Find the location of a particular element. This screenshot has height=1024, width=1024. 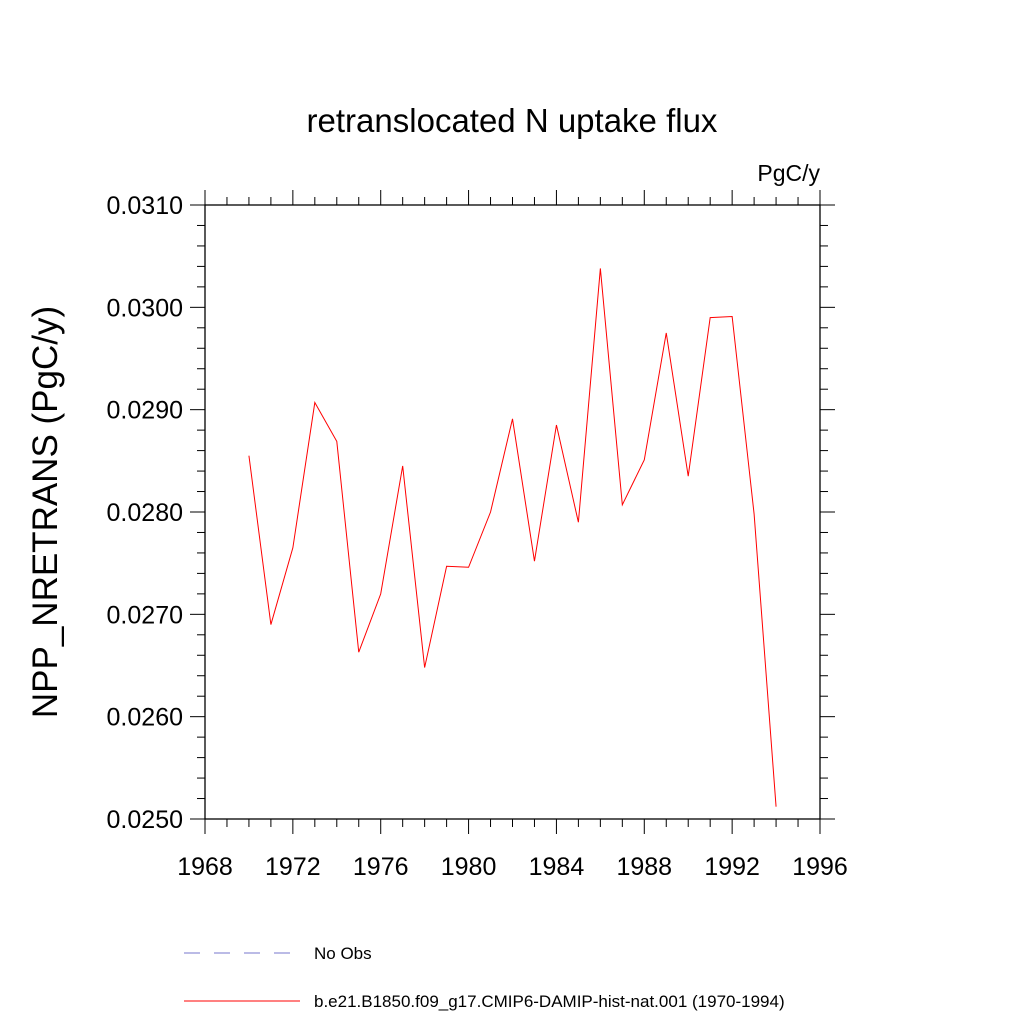

x-tick-label: 1984 is located at coordinates (557, 867).